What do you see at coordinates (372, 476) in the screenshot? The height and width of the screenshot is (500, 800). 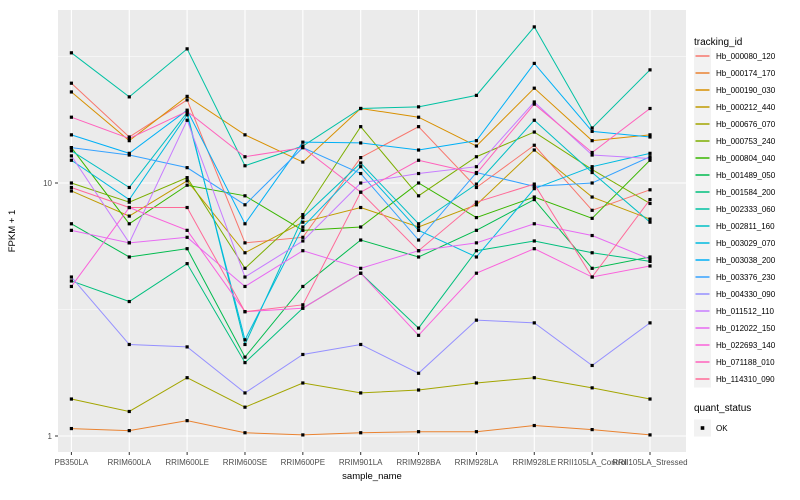 I see `x-axis-title: sample_name` at bounding box center [372, 476].